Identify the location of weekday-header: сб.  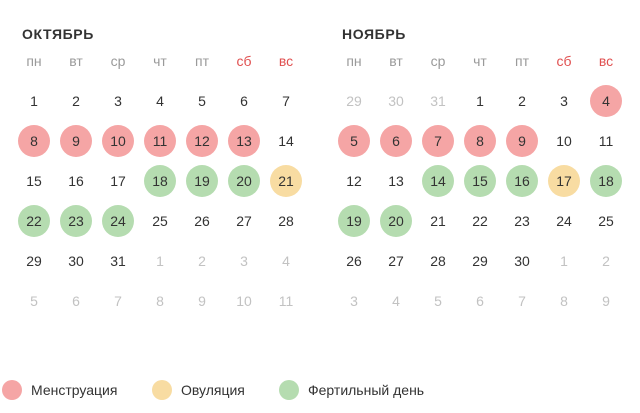
(244, 61).